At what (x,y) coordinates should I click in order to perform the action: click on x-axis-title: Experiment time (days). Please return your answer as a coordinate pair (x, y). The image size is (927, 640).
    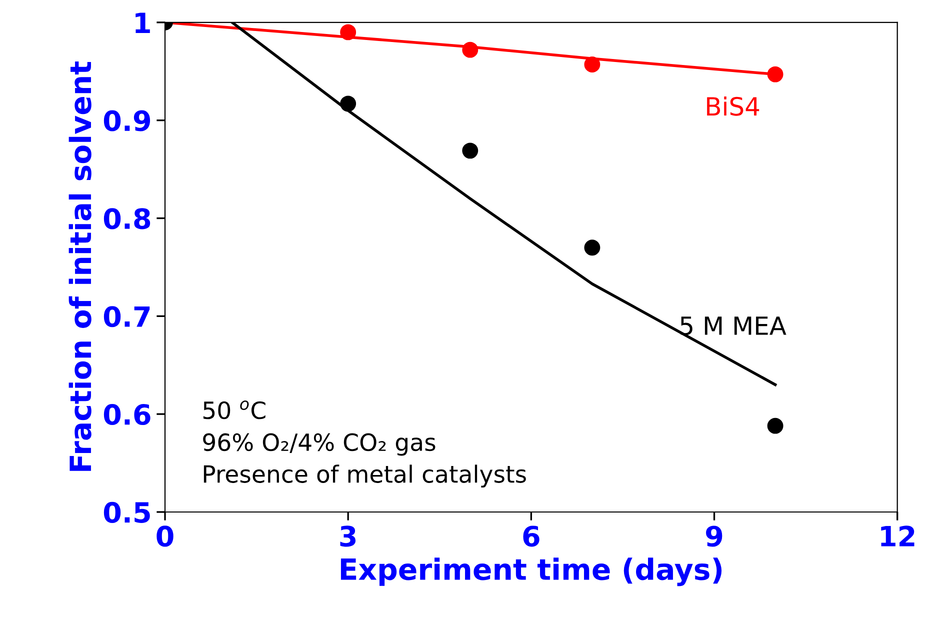
    Looking at the image, I should click on (531, 572).